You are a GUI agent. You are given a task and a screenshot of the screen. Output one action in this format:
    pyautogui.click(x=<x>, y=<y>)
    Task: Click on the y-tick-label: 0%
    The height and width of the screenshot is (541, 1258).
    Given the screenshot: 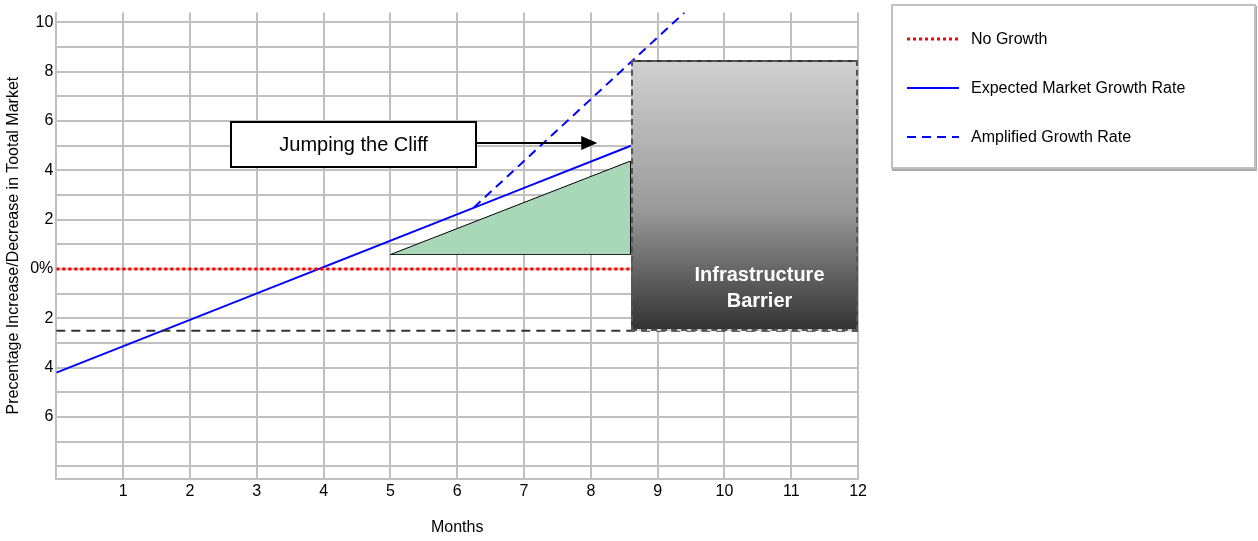 What is the action you would take?
    pyautogui.click(x=42, y=268)
    